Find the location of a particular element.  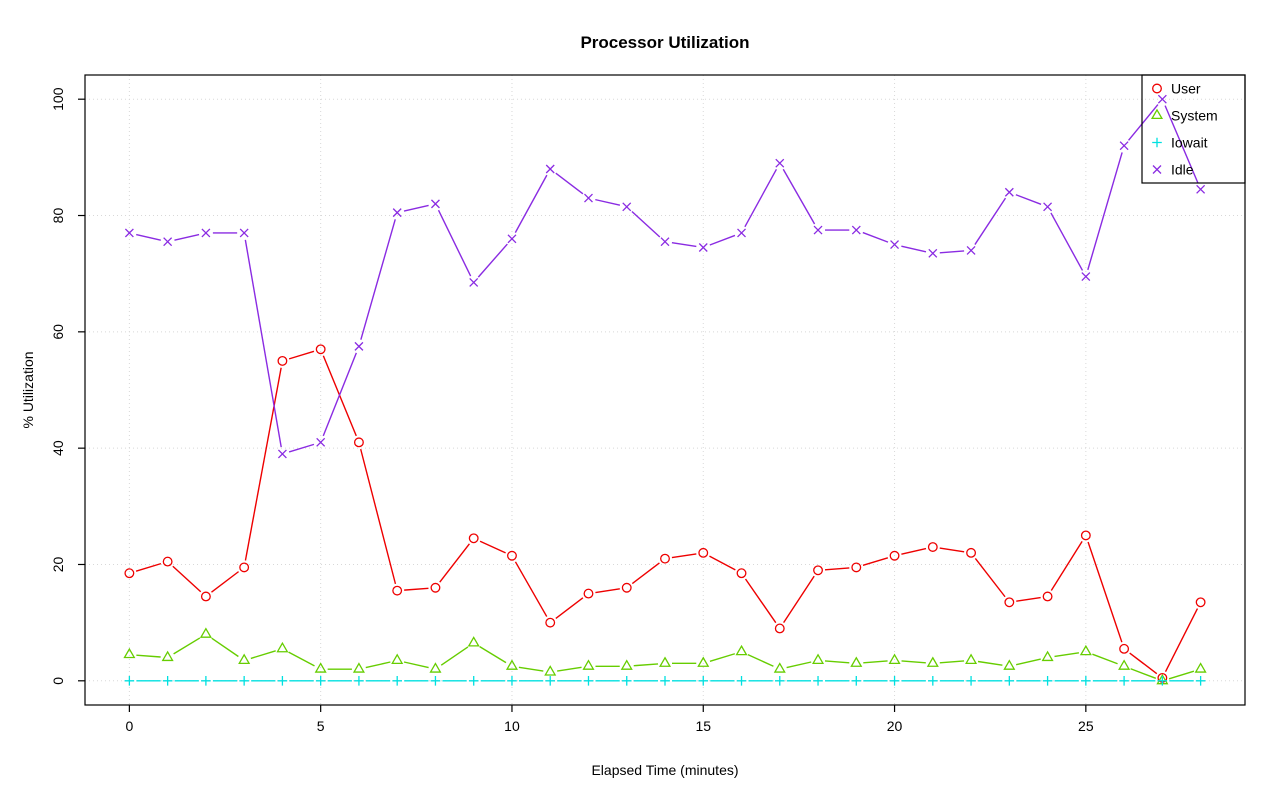

x-tick-label: 0 is located at coordinates (129, 726).